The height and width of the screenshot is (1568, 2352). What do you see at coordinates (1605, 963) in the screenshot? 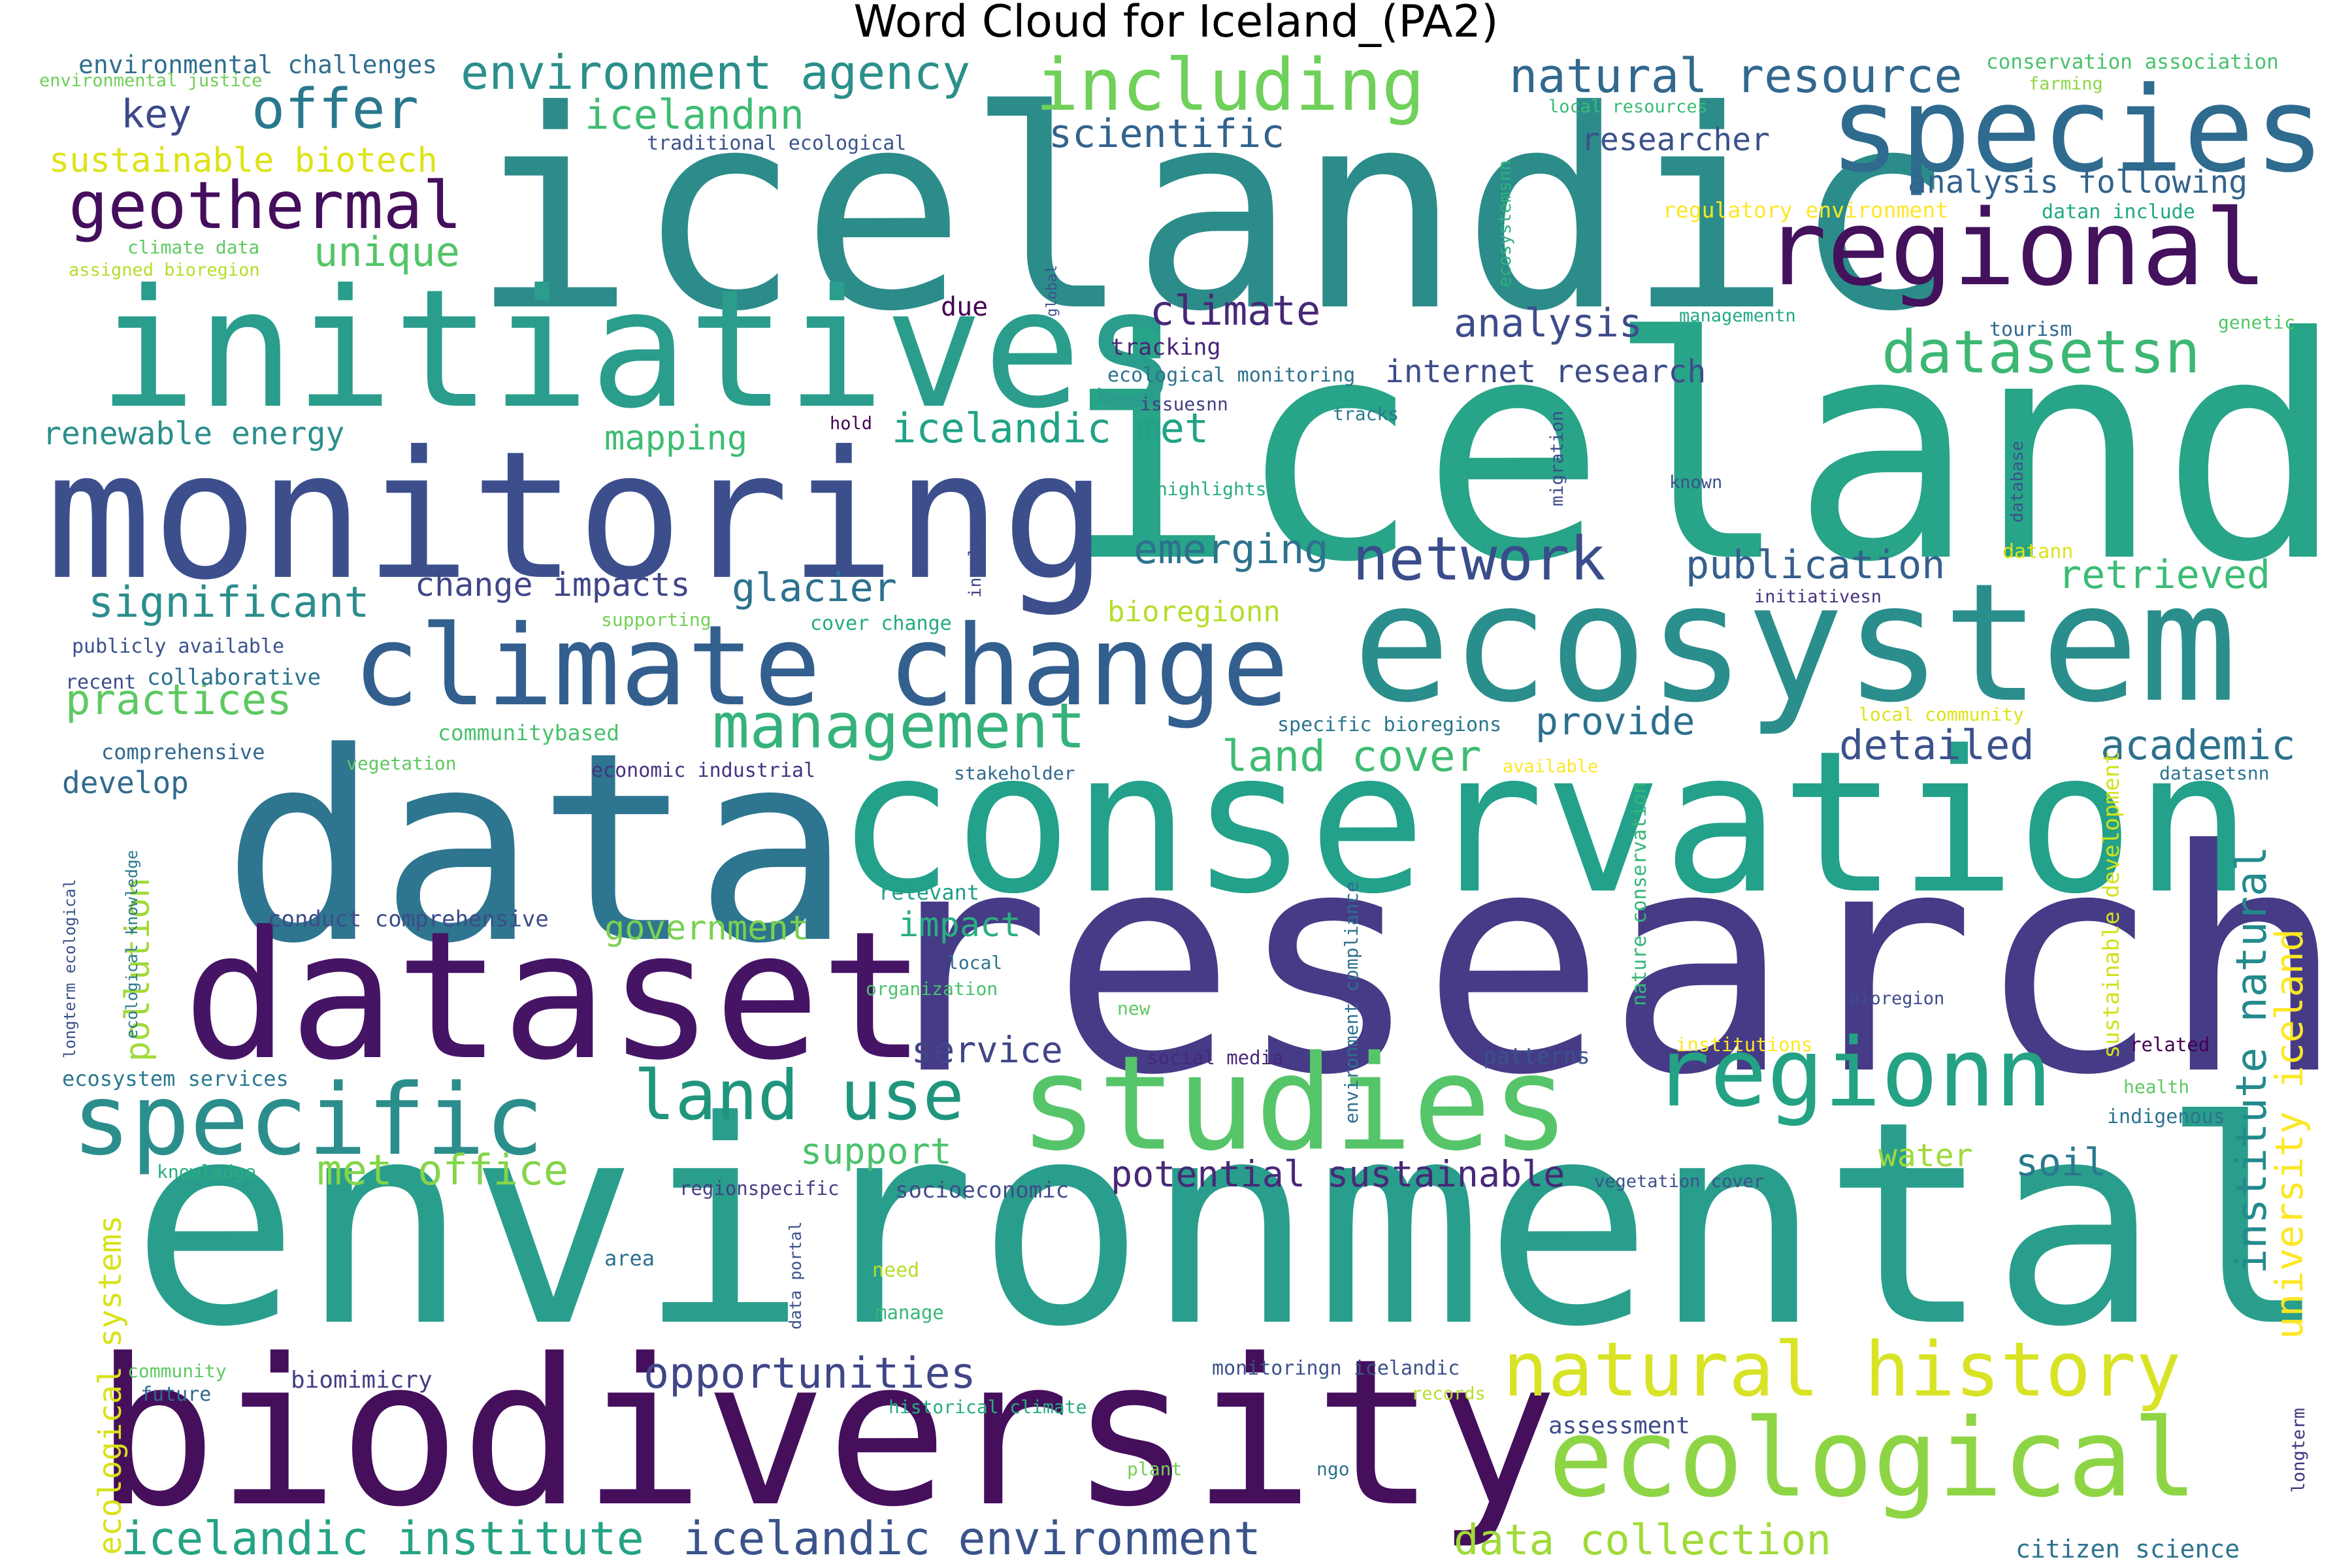
I see `word-research: research` at bounding box center [1605, 963].